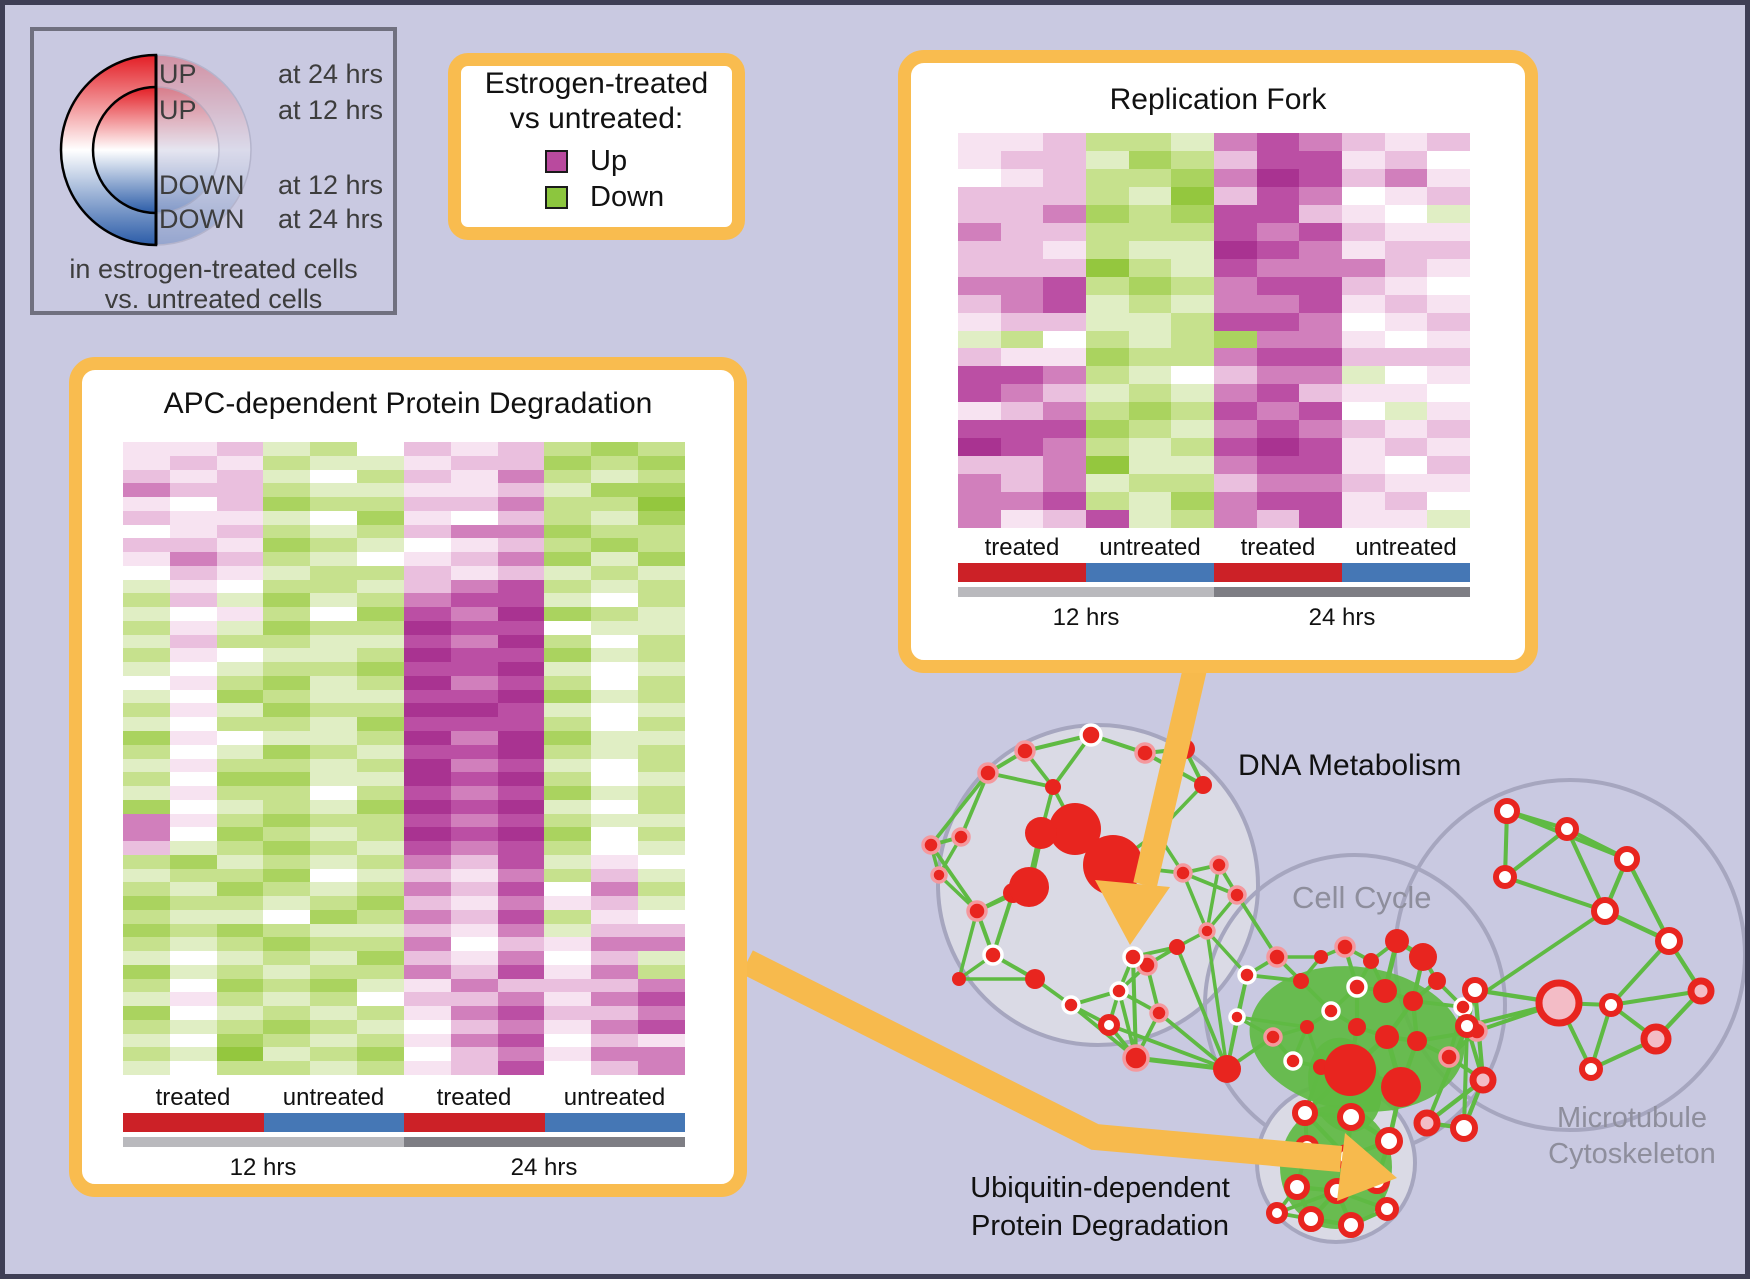 This screenshot has width=1750, height=1279. Describe the element at coordinates (1171, 772) in the screenshot. I see `connector-arrow-shaft` at that location.